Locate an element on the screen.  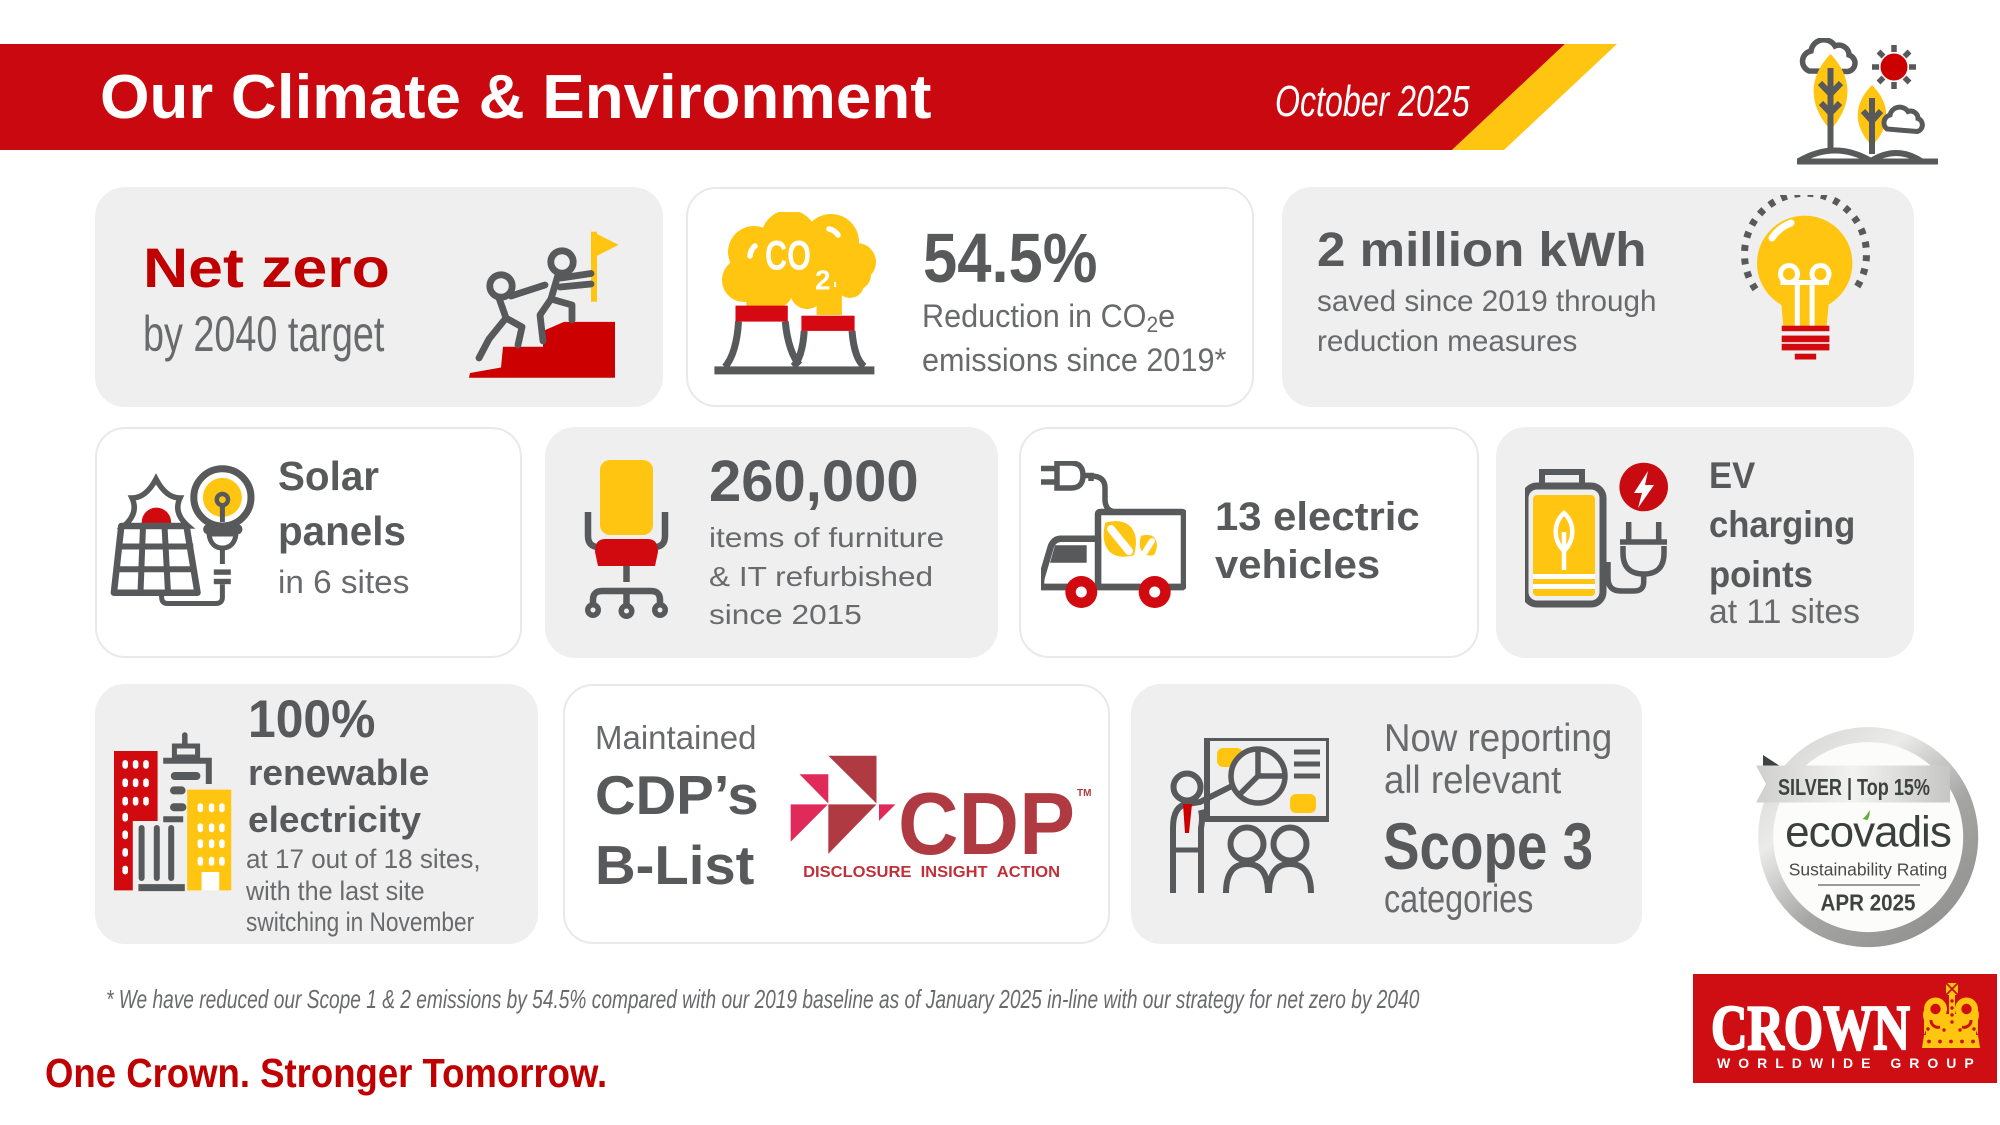
svg-text: TM is located at coordinates (1084, 793).